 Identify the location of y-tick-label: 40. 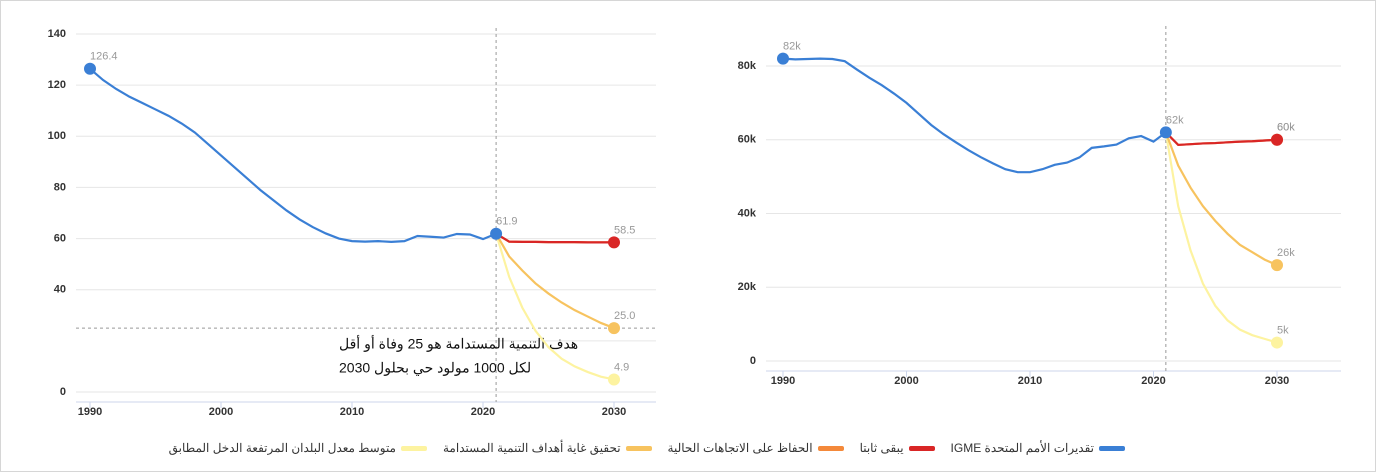
(60, 290).